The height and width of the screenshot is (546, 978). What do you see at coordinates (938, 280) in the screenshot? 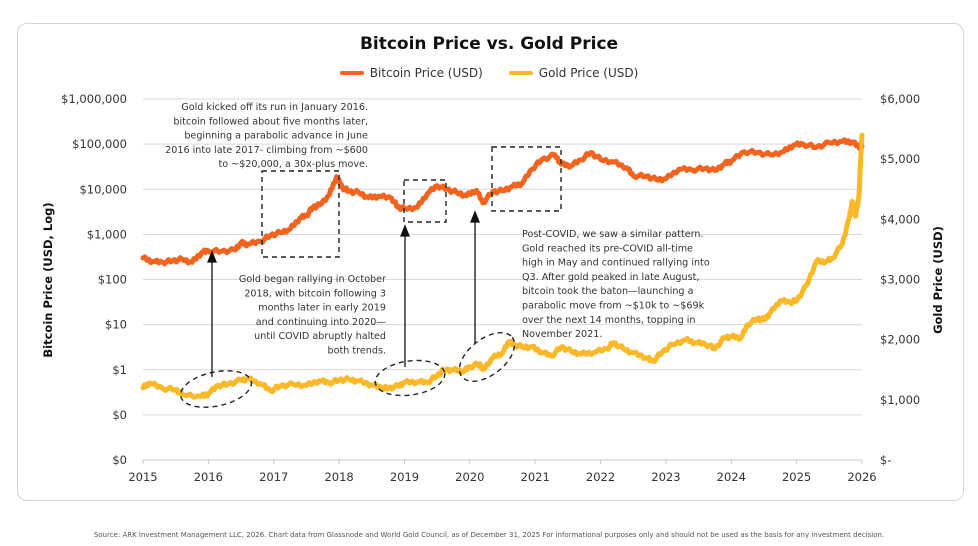
I see `right-axis-title: Gold Price (USD)` at bounding box center [938, 280].